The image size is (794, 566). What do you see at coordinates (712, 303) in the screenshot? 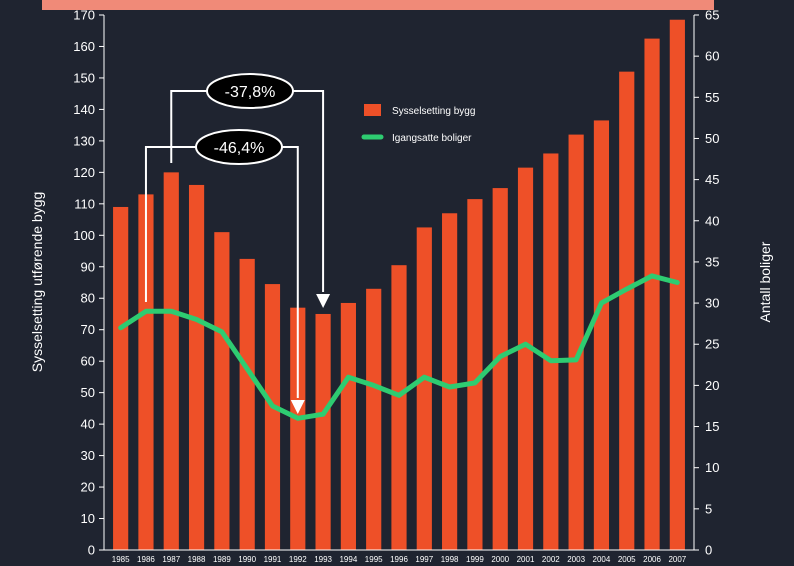
I see `y-right-tick-label: 30` at bounding box center [712, 303].